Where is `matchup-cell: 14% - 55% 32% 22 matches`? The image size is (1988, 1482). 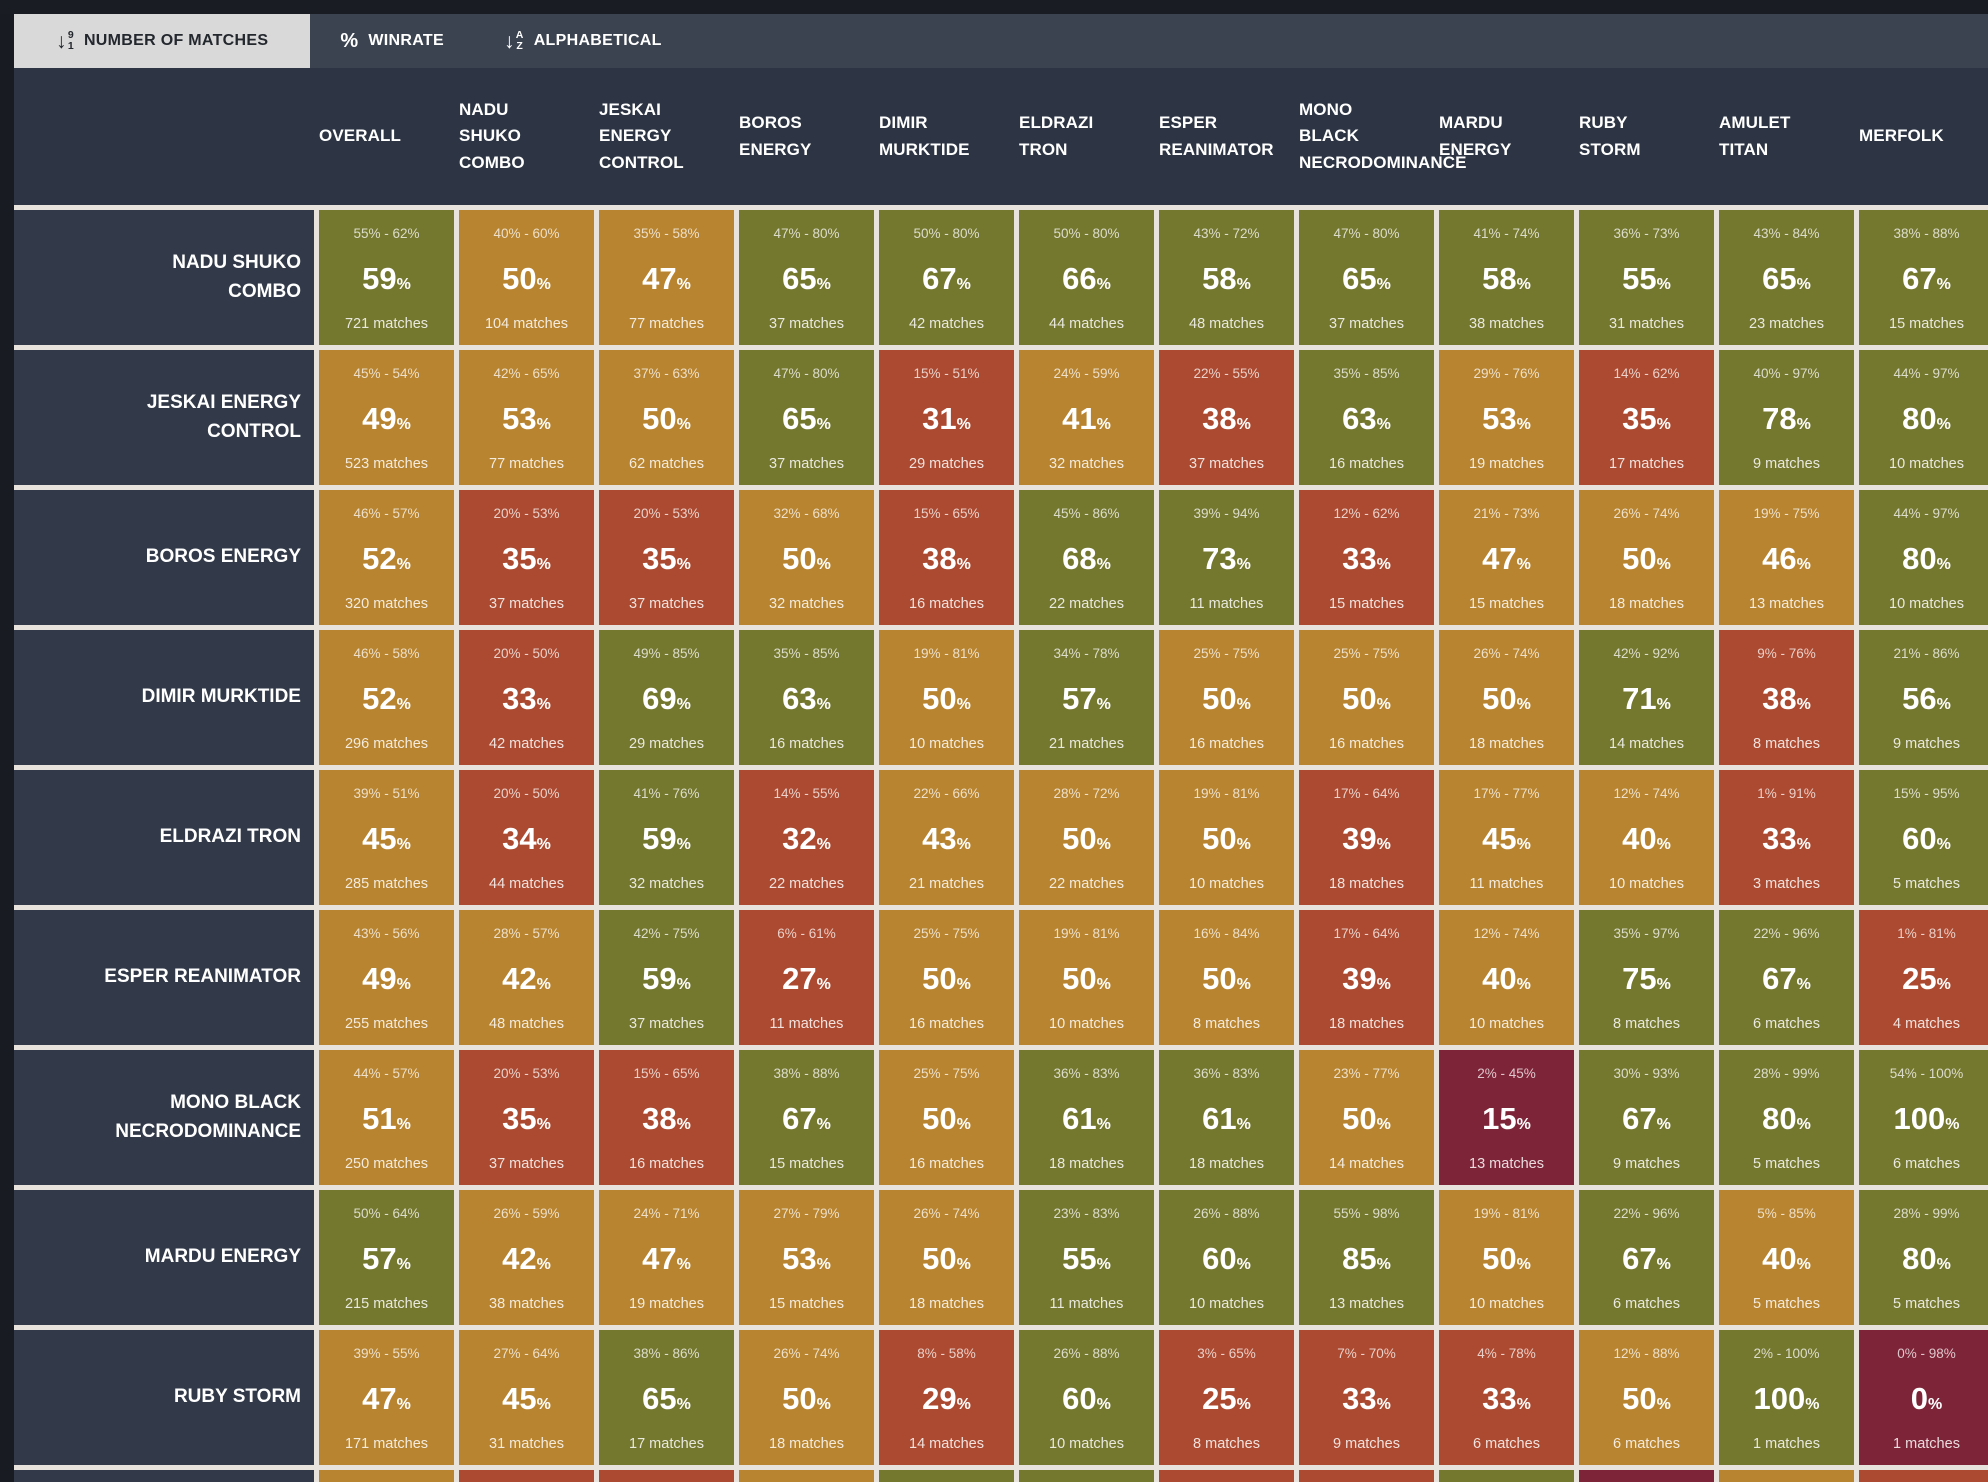 matchup-cell: 14% - 55% 32% 22 matches is located at coordinates (806, 837).